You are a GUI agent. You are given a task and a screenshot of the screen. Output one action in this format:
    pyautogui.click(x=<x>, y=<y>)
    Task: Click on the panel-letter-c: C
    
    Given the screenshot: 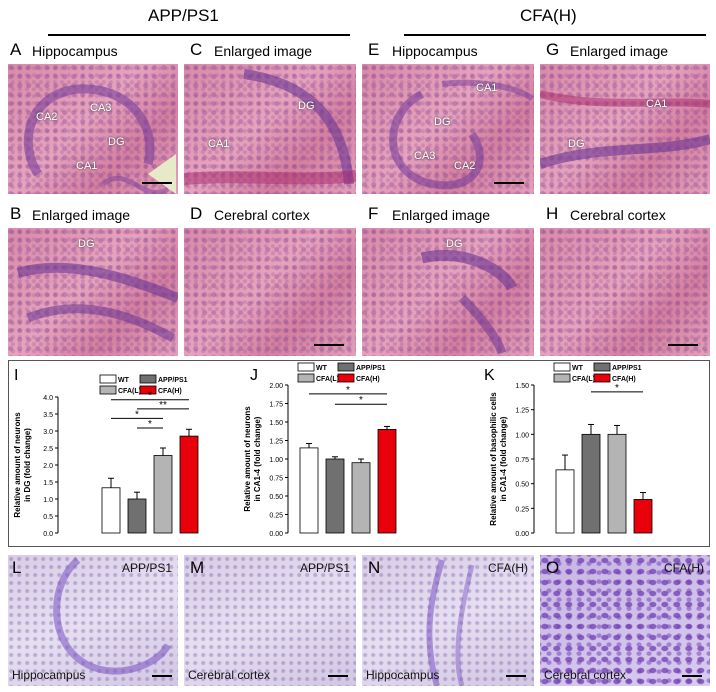 What is the action you would take?
    pyautogui.click(x=196, y=49)
    